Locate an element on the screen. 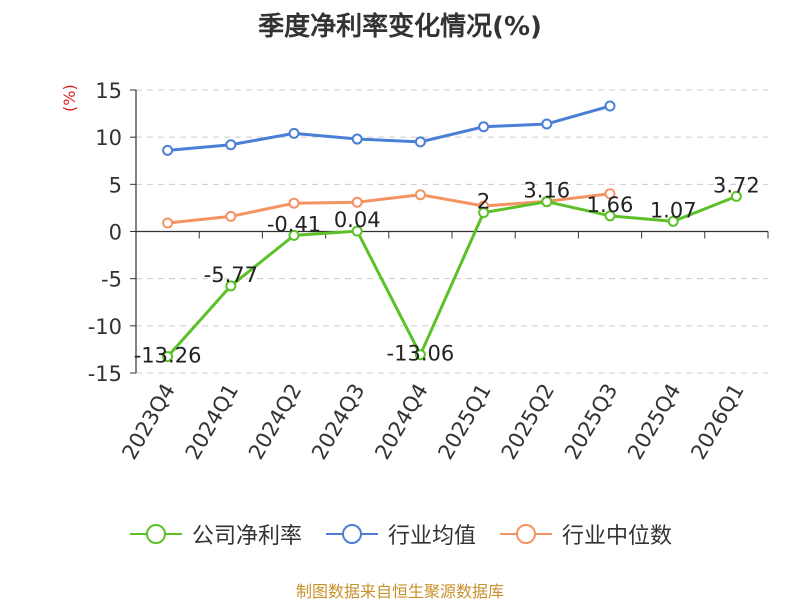  legend-item-industry-median: 行业中位数 is located at coordinates (585, 534).